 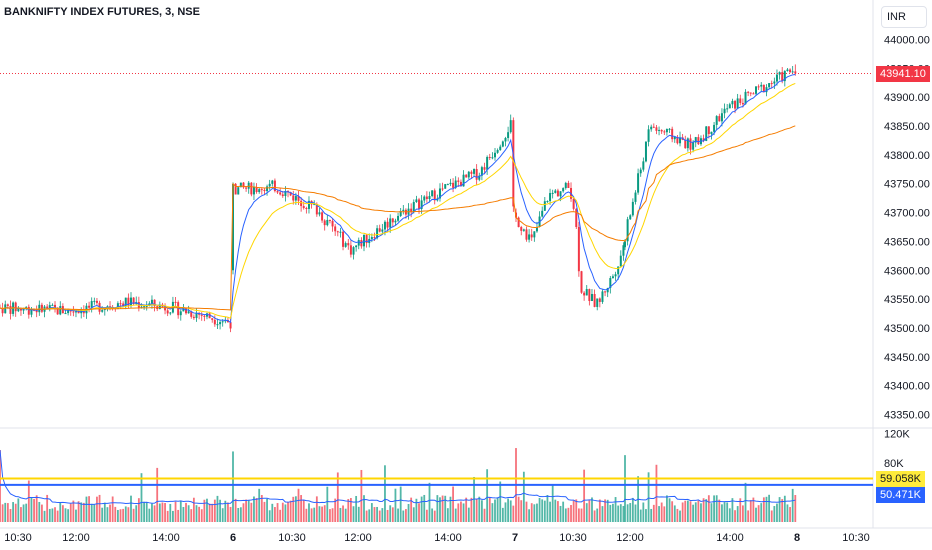 I want to click on price-tick-label: 43400.00, so click(x=907, y=387).